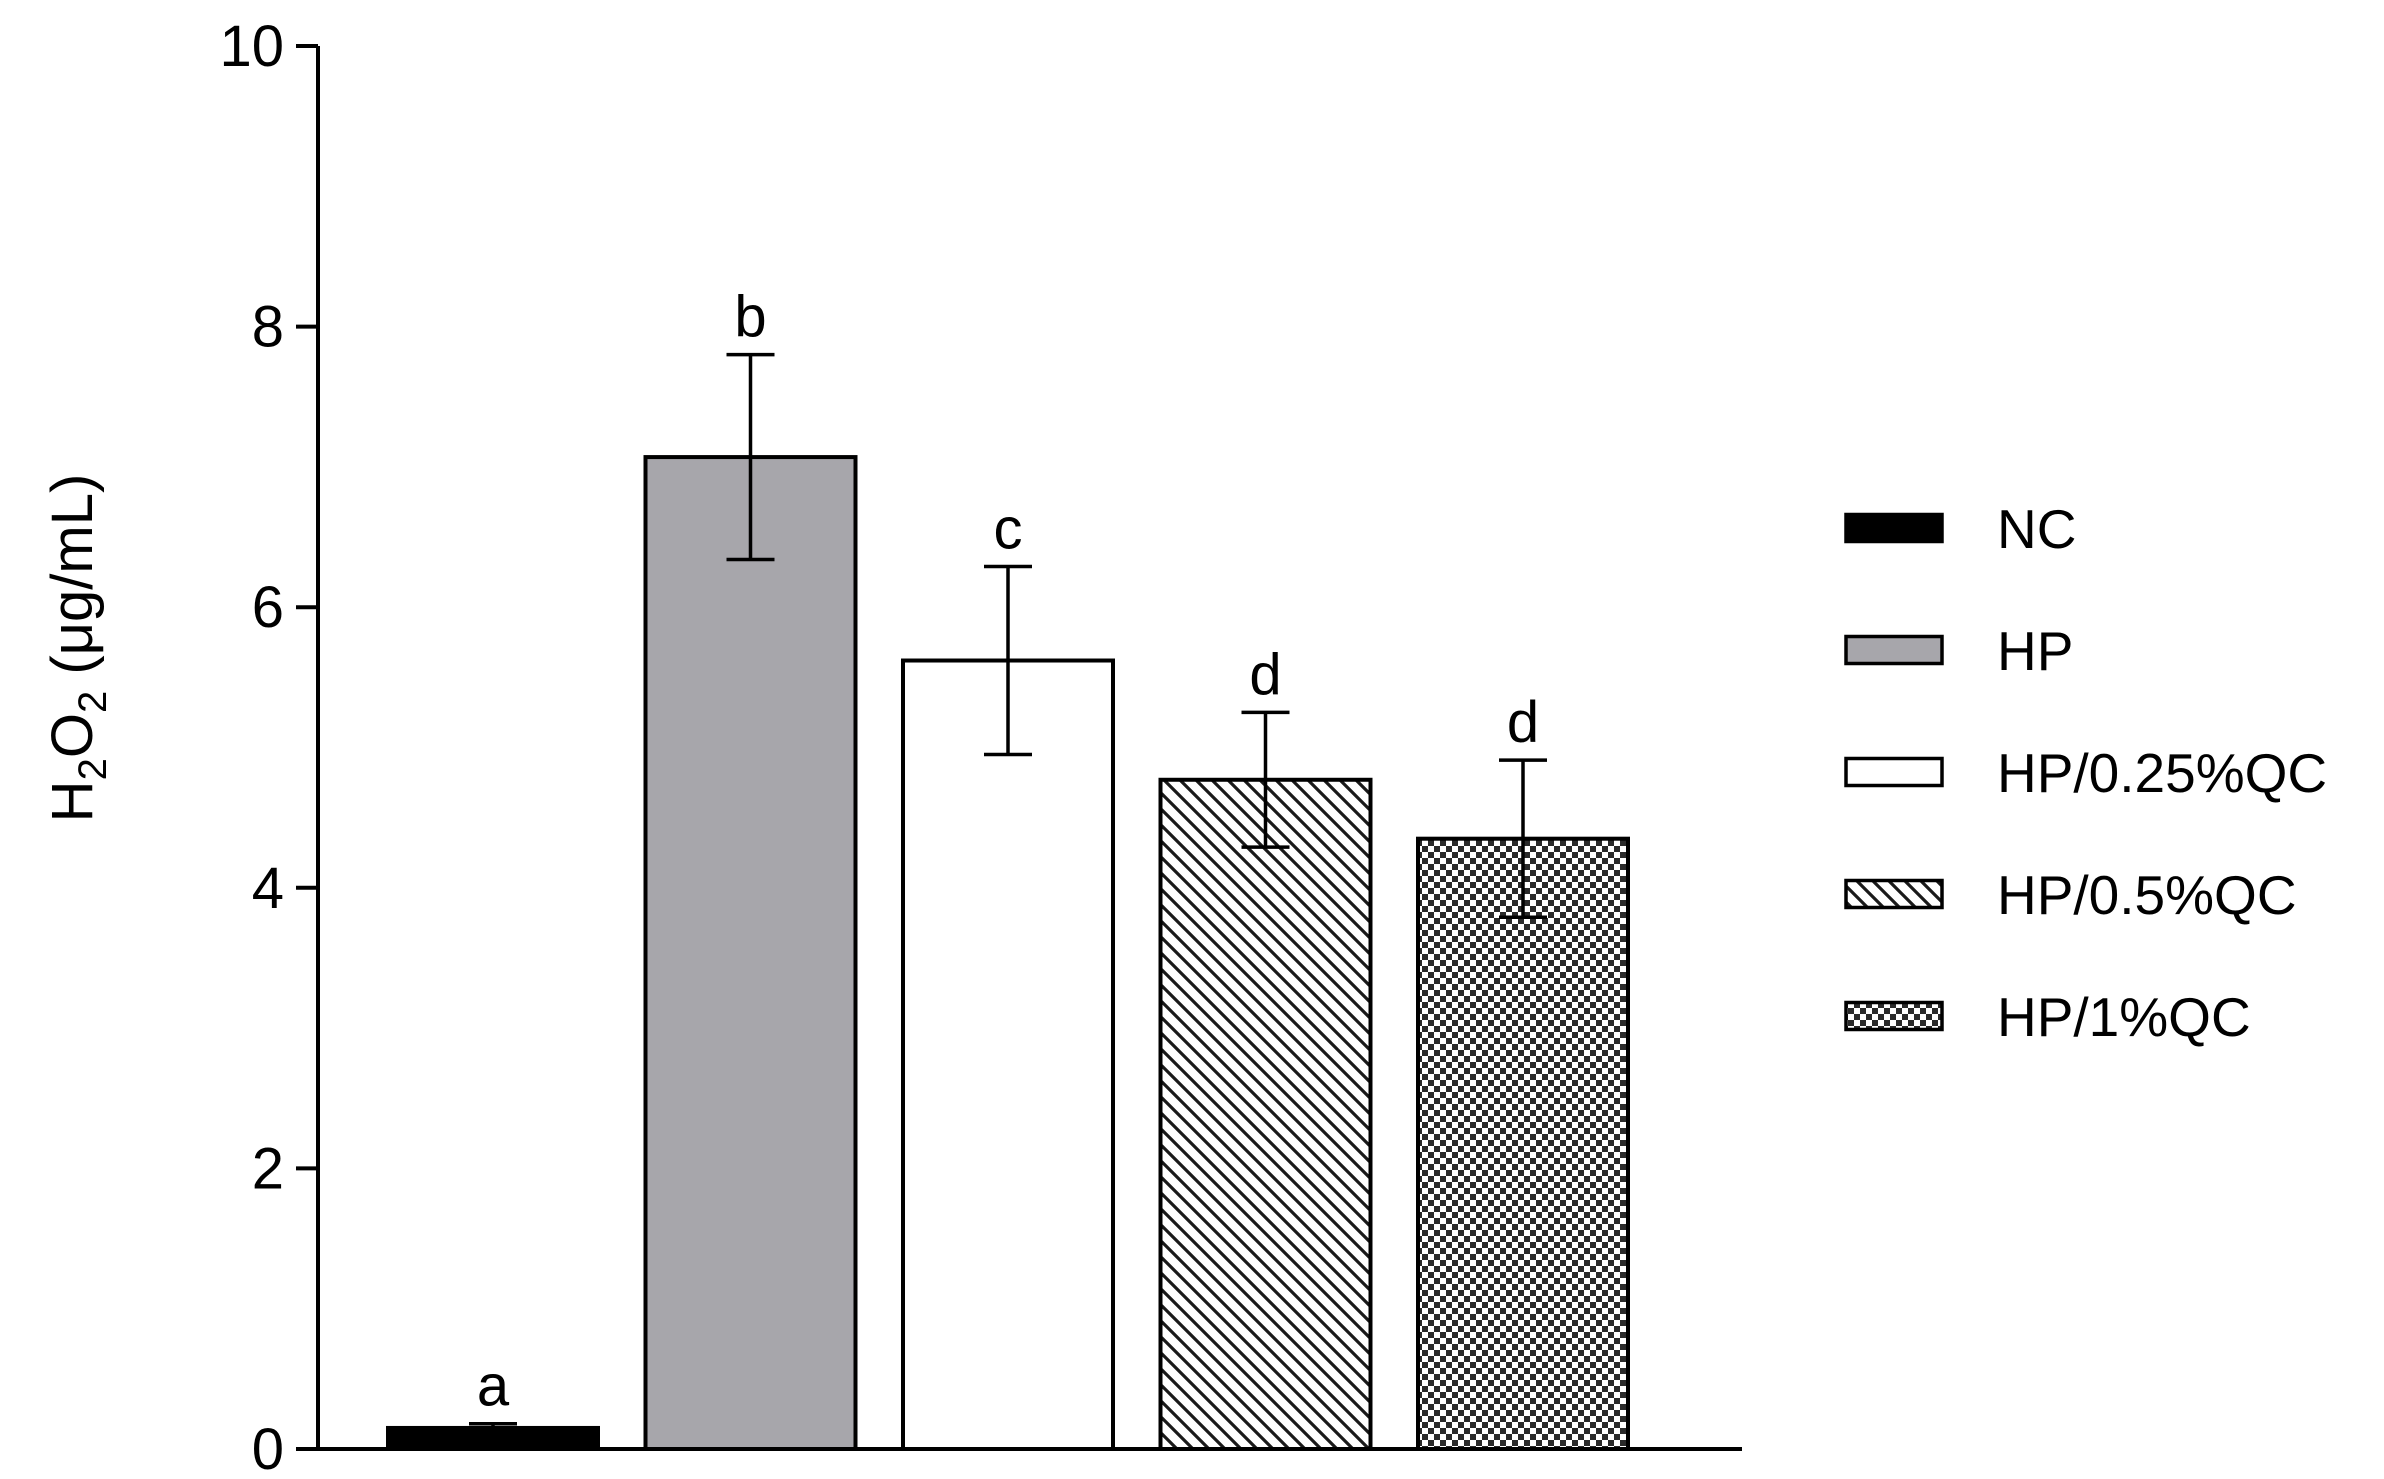 Image resolution: width=2384 pixels, height=1479 pixels. What do you see at coordinates (1008, 529) in the screenshot?
I see `significance-letter: c` at bounding box center [1008, 529].